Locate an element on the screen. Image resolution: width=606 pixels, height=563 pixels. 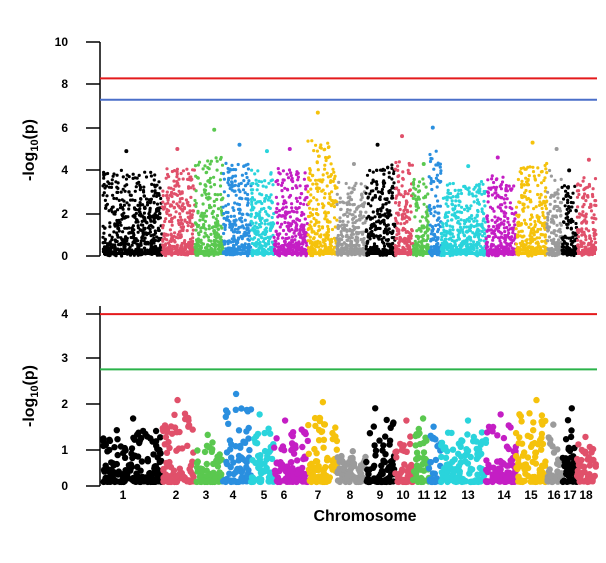
chromosome-10-points is located at coordinates (404, 195).